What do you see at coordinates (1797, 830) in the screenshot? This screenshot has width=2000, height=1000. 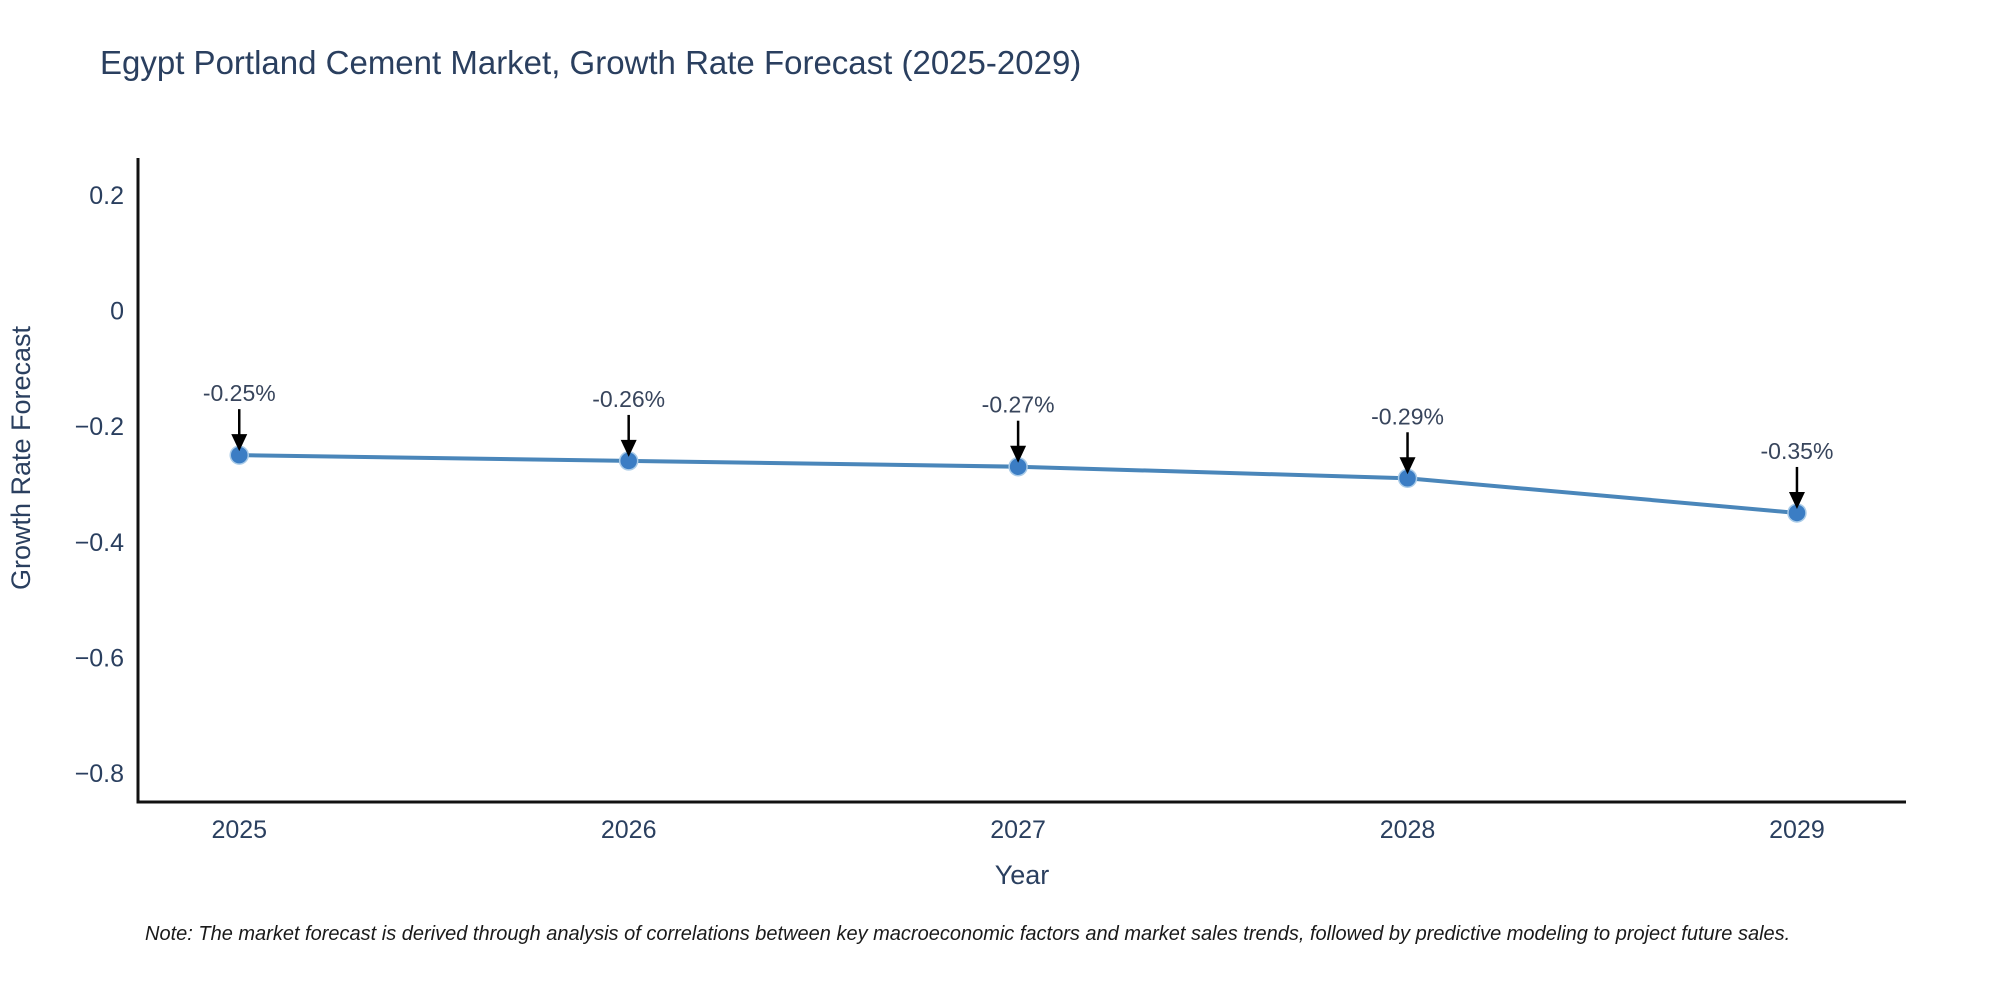 I see `x-tick-label: 2029` at bounding box center [1797, 830].